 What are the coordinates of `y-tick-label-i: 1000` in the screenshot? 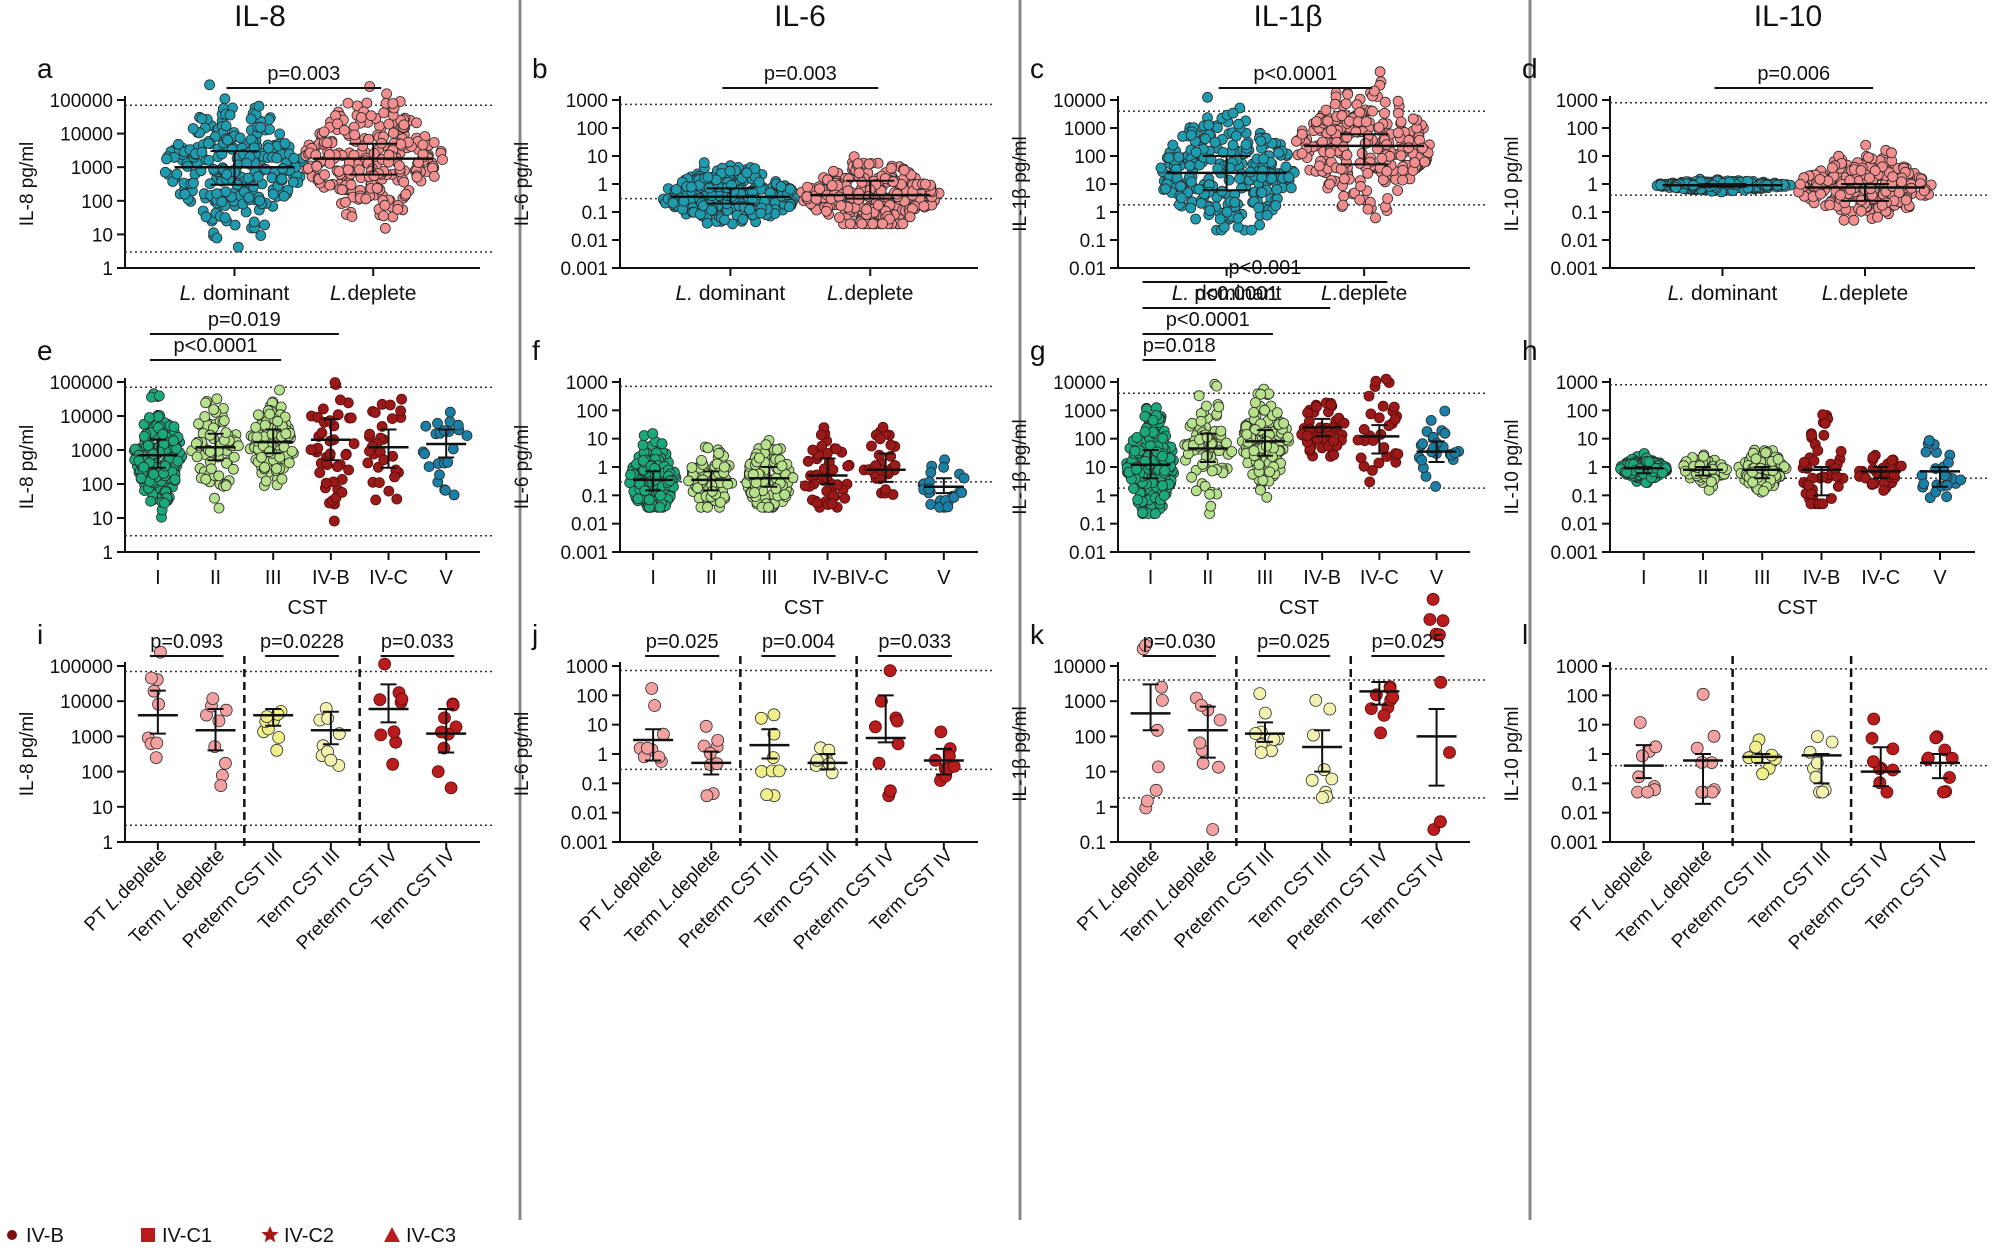 It's located at (92, 737).